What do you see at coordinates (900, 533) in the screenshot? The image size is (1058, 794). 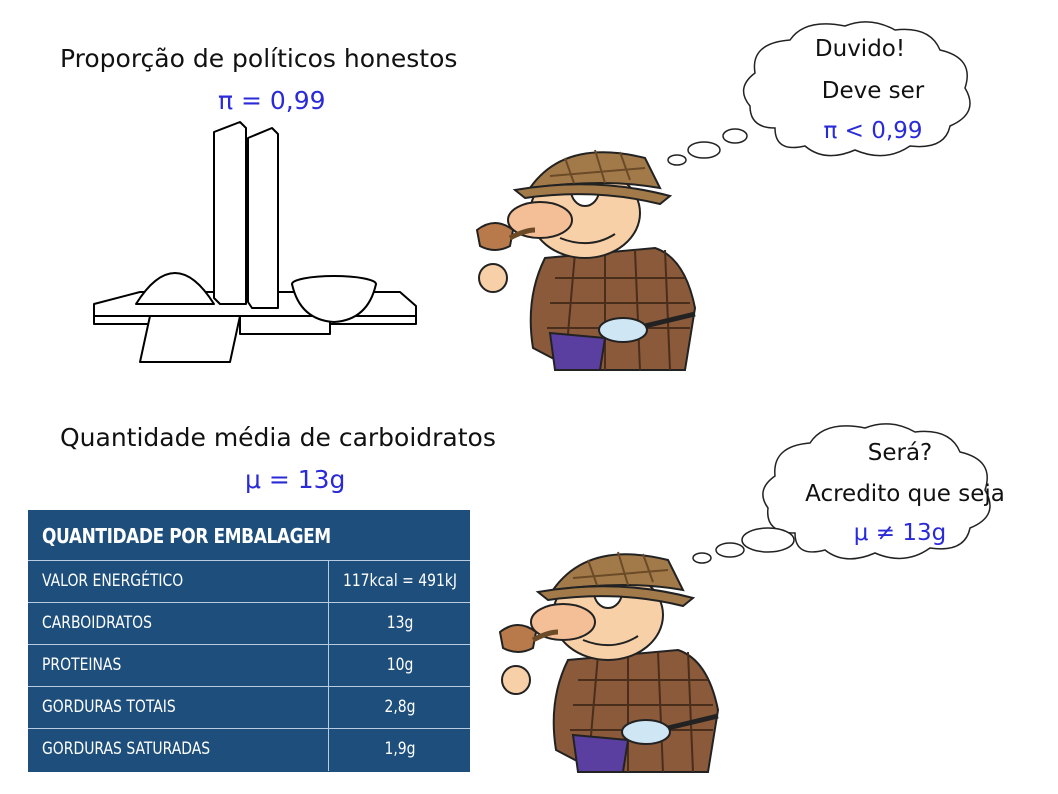 I see `bubble-bottom-line3: μ ≠ 13g` at bounding box center [900, 533].